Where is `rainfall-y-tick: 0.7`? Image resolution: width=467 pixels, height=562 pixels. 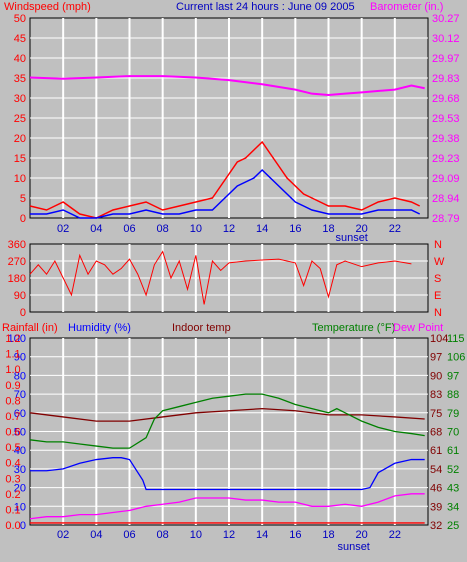 rainfall-y-tick: 0.7 is located at coordinates (12, 417).